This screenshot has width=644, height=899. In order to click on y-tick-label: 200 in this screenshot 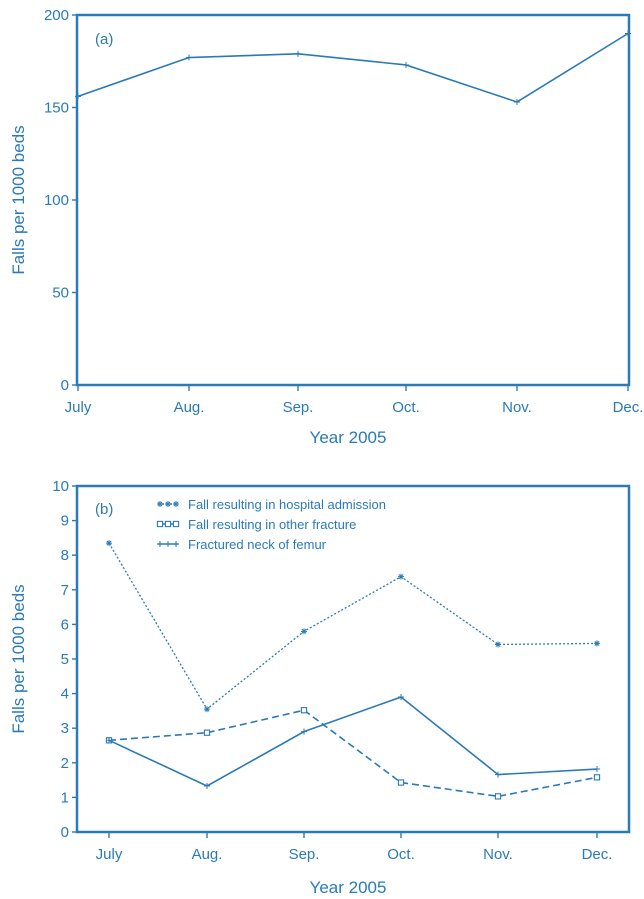, I will do `click(56, 15)`.